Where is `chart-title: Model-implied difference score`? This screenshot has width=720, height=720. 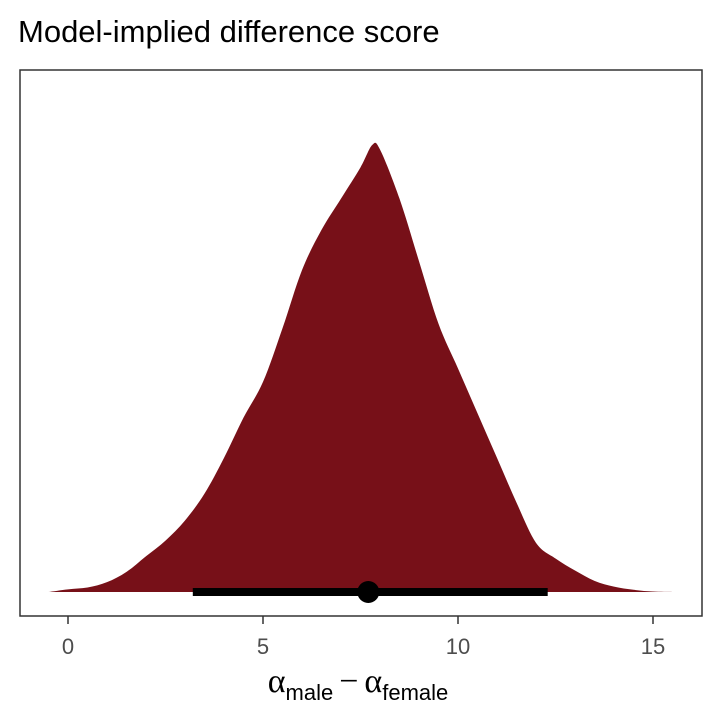
chart-title: Model-implied difference score is located at coordinates (229, 31).